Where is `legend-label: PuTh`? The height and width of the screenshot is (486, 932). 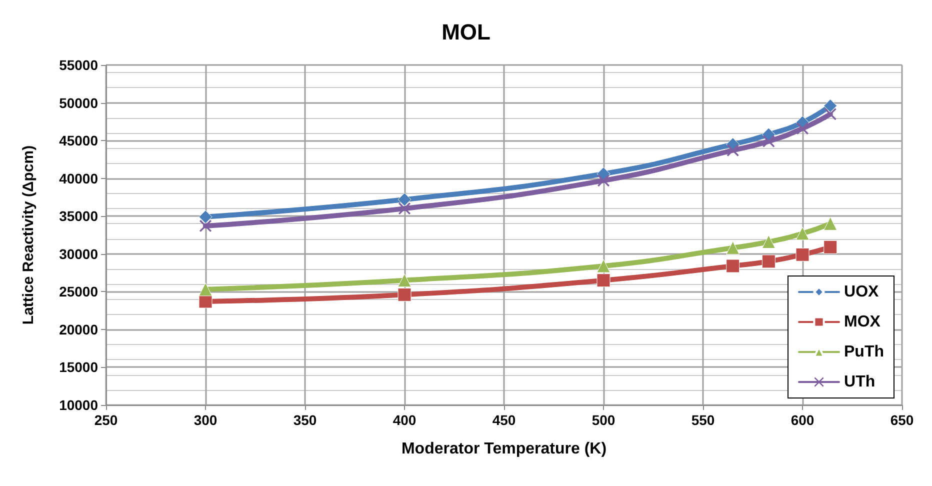 legend-label: PuTh is located at coordinates (864, 352).